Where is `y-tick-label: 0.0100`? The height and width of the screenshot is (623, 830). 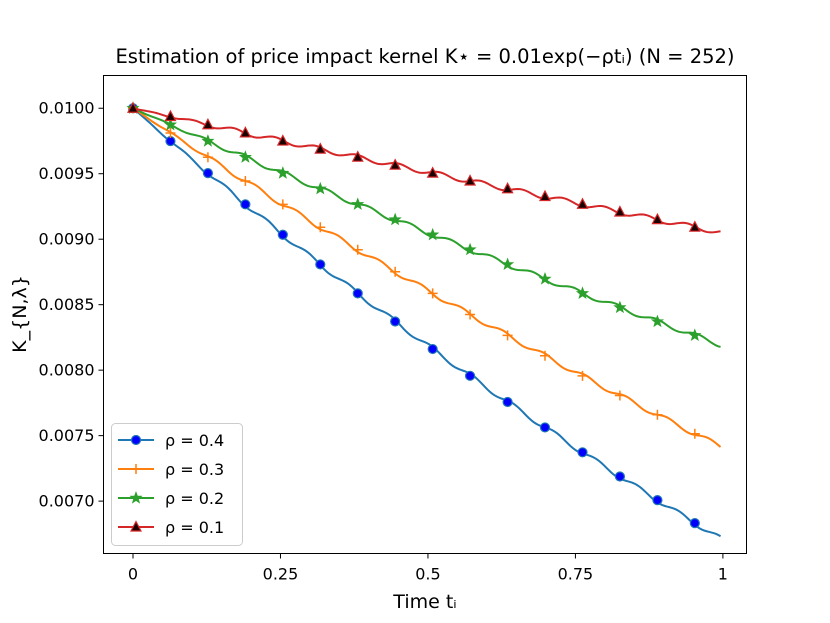
y-tick-label: 0.0100 is located at coordinates (67, 108).